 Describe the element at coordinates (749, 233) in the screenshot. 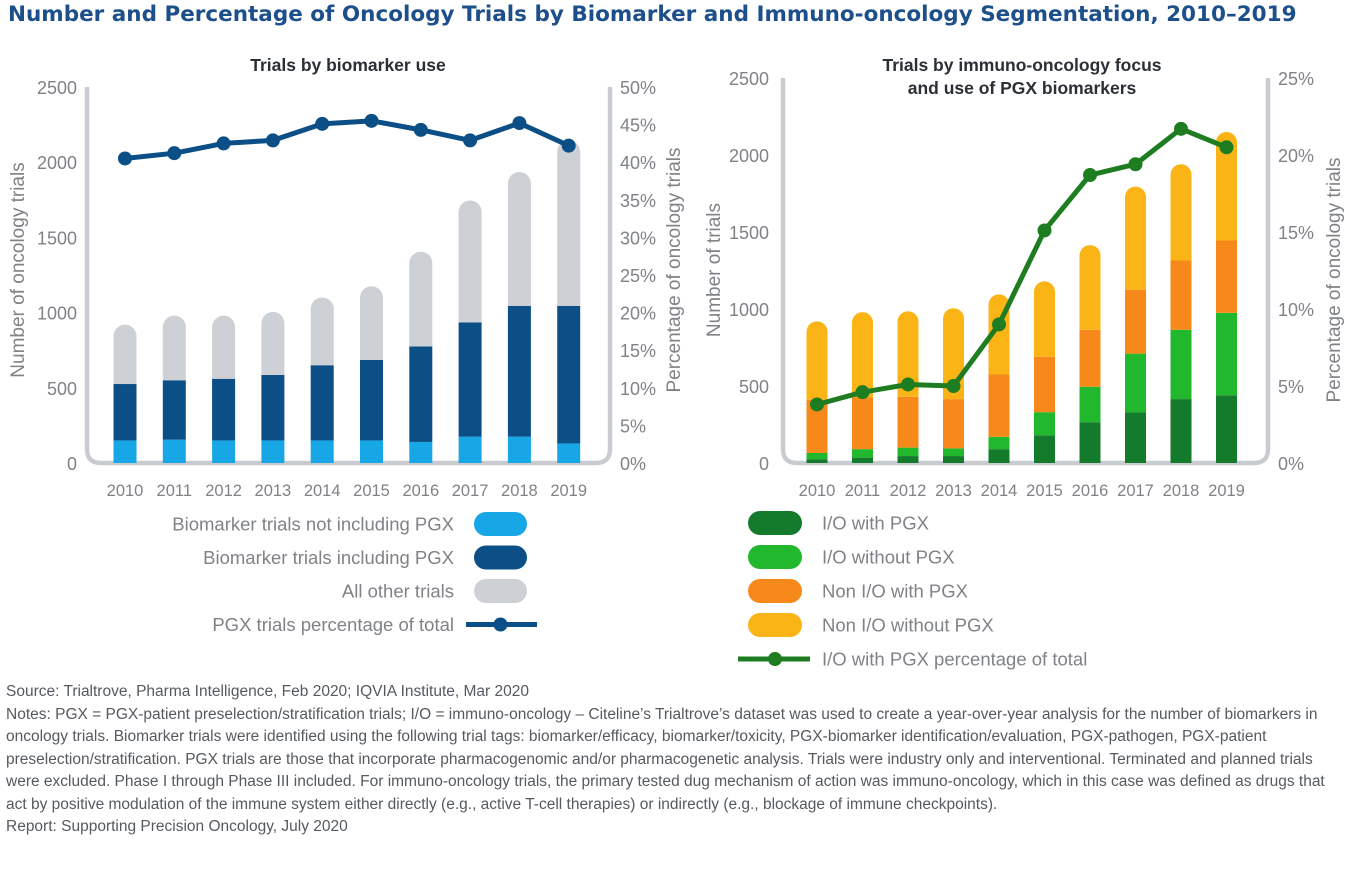

I see `y-tick-label: 1500` at that location.